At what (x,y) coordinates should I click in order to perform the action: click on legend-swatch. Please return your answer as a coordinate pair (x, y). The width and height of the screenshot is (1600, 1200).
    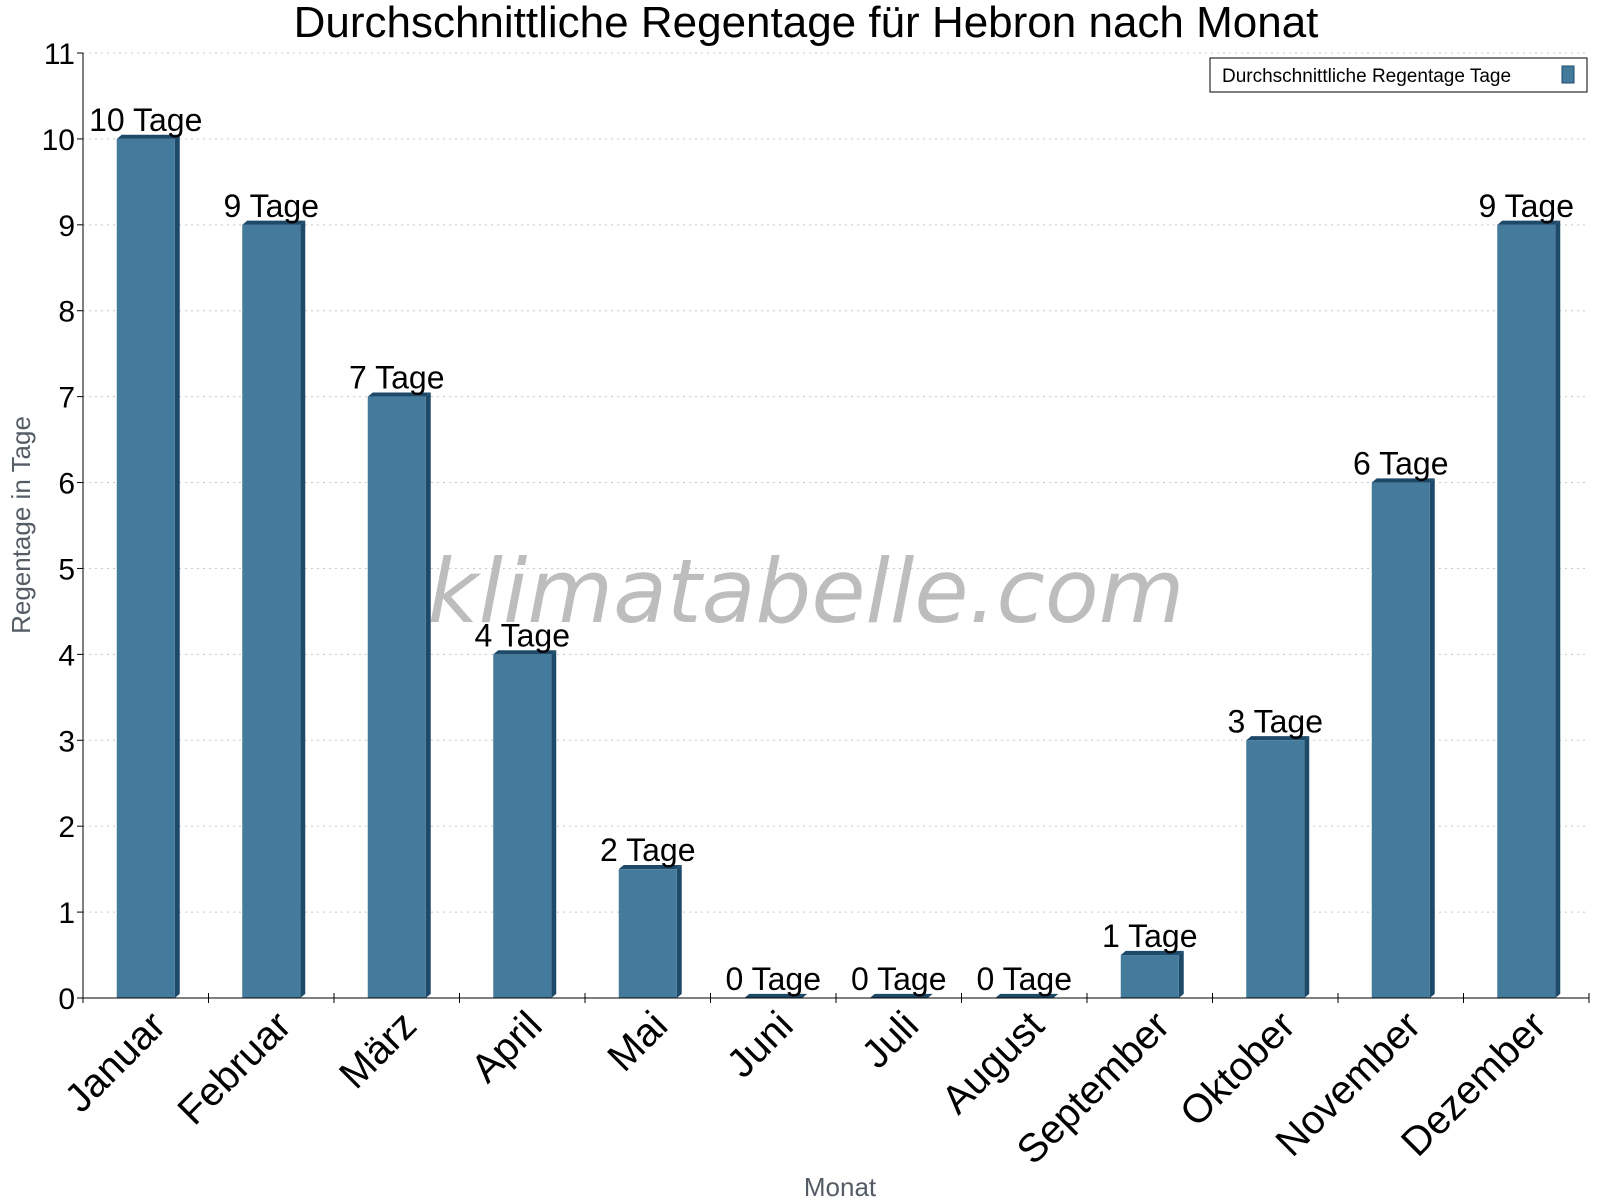
    Looking at the image, I should click on (1568, 74).